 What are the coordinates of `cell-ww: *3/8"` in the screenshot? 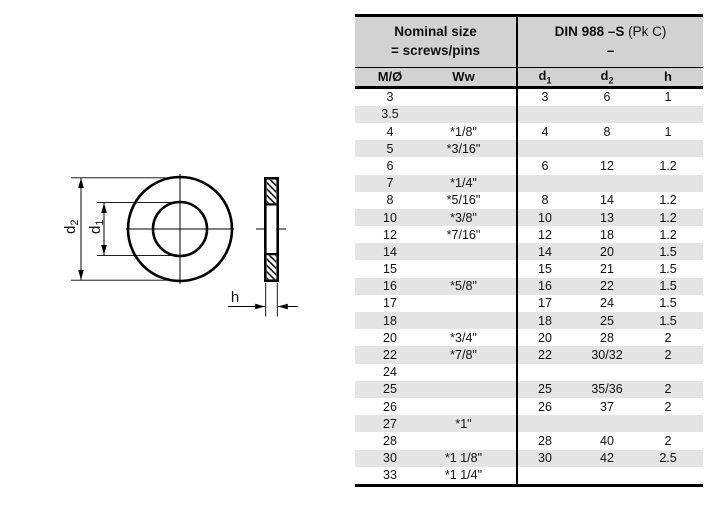 It's located at (471, 217).